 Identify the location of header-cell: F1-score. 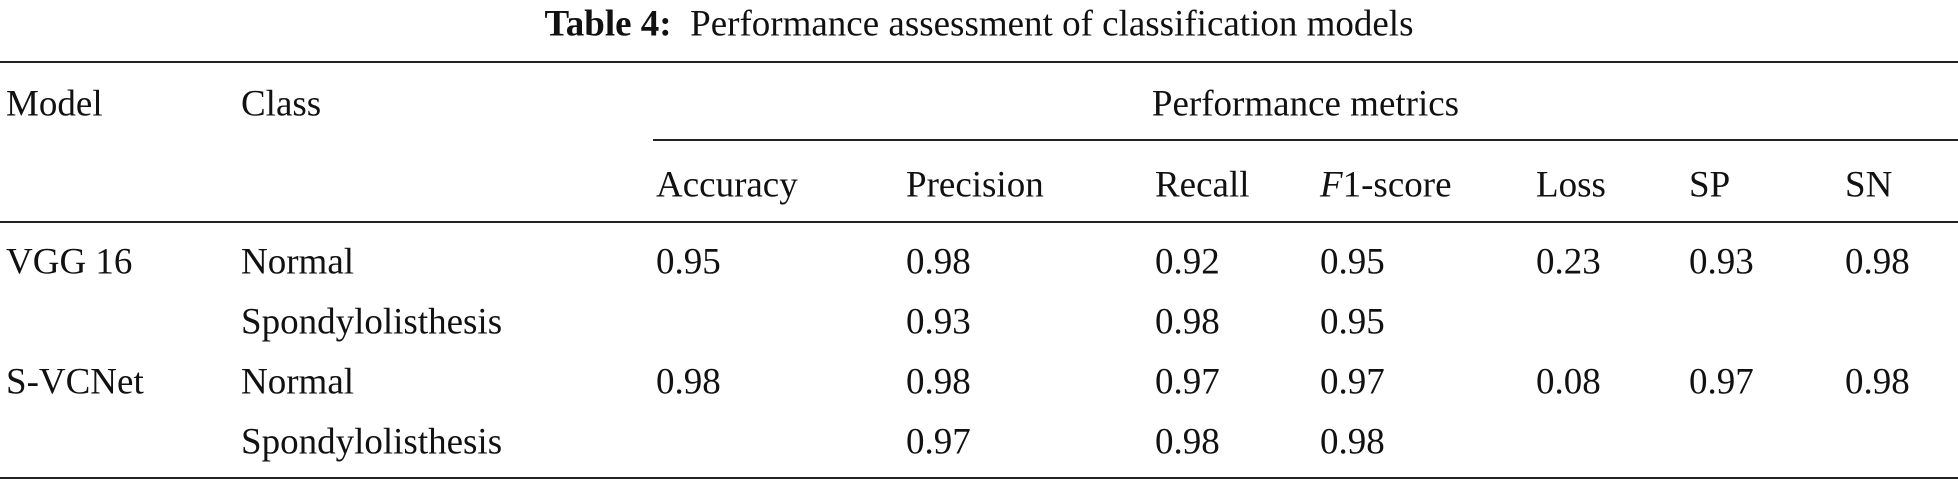
(1386, 185).